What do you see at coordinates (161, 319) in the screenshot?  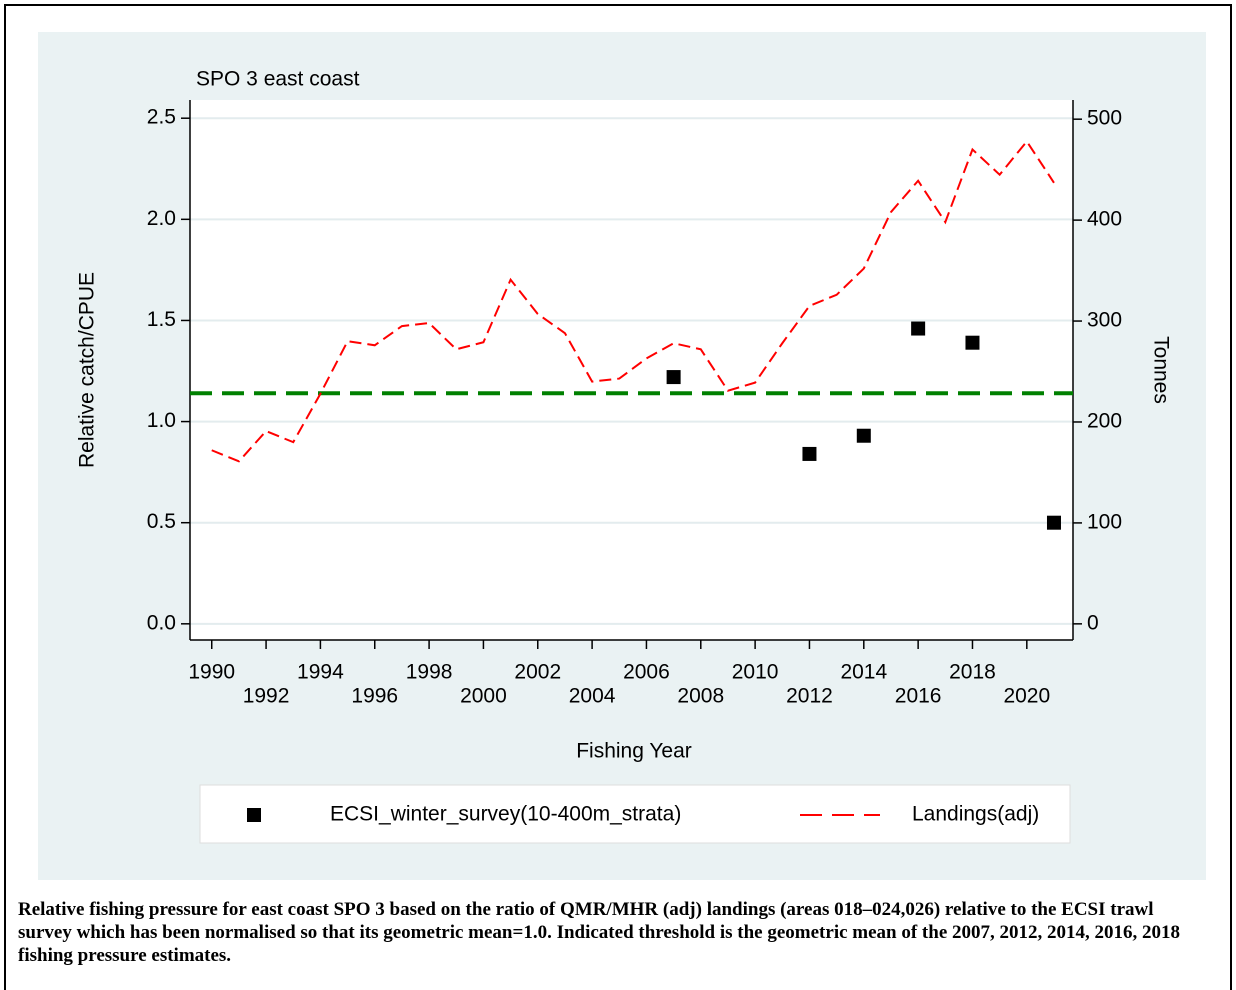 I see `y-tick-label: 1.5` at bounding box center [161, 319].